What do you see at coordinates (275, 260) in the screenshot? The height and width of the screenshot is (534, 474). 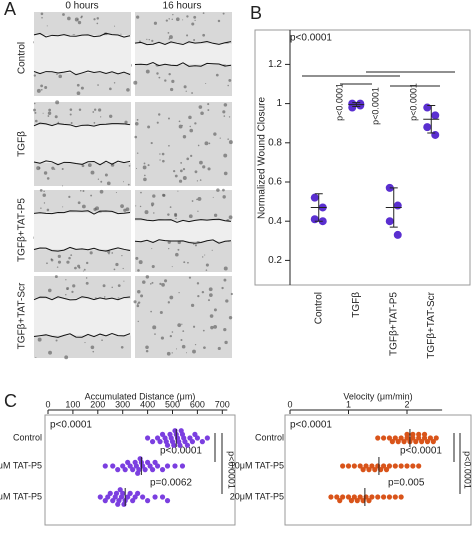 I see `y-tick-label: 0.2` at bounding box center [275, 260].